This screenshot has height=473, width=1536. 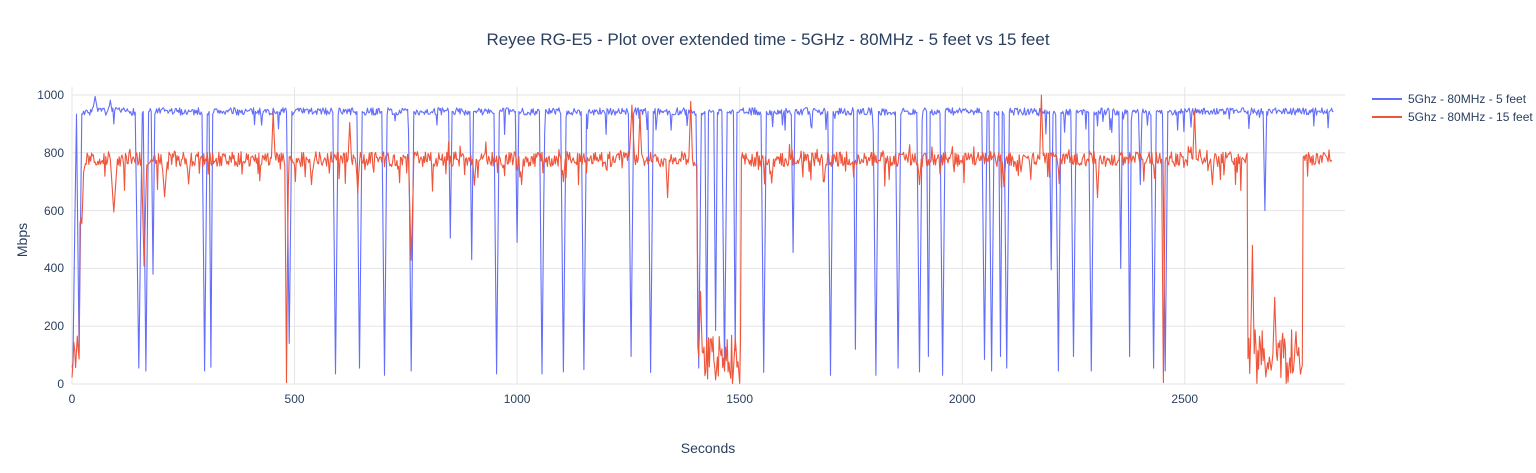 What do you see at coordinates (50, 95) in the screenshot?
I see `y-tick-label: 1000` at bounding box center [50, 95].